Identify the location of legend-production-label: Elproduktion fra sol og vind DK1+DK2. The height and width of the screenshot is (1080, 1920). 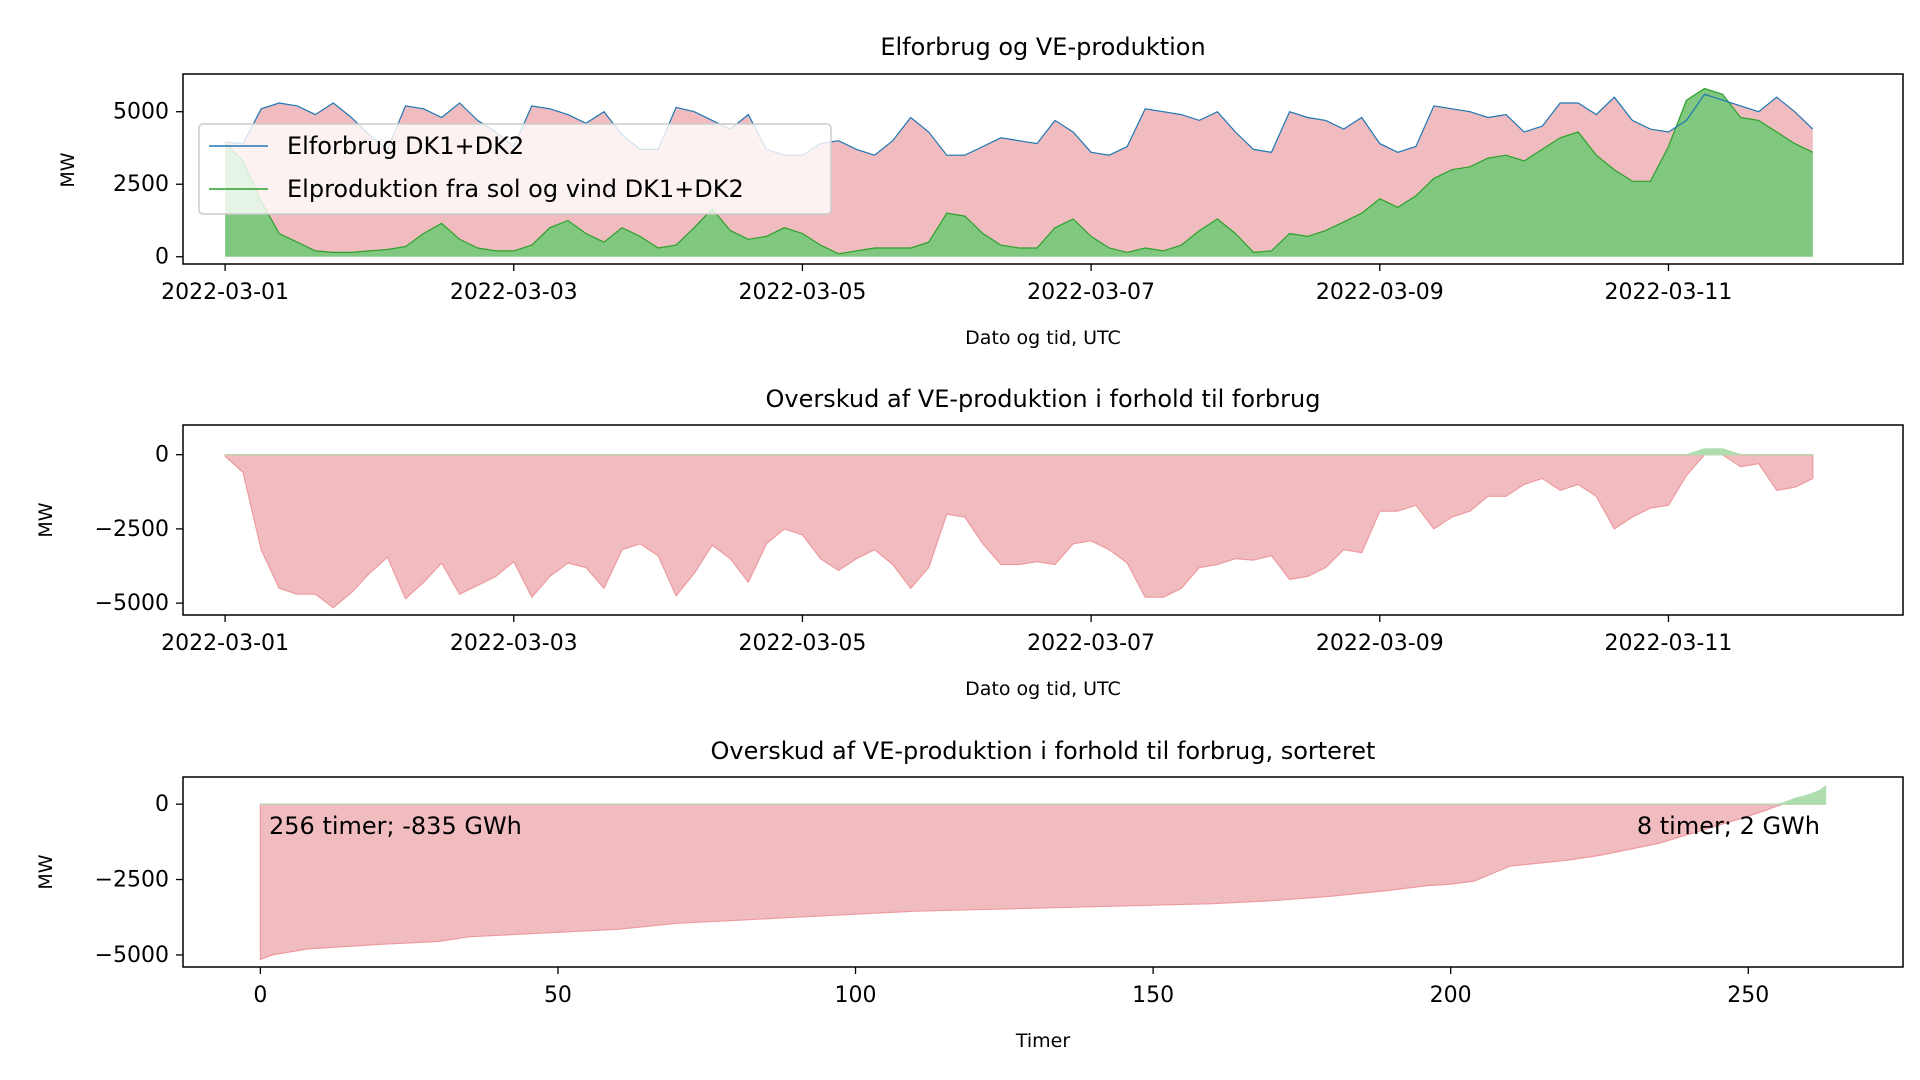
(515, 189).